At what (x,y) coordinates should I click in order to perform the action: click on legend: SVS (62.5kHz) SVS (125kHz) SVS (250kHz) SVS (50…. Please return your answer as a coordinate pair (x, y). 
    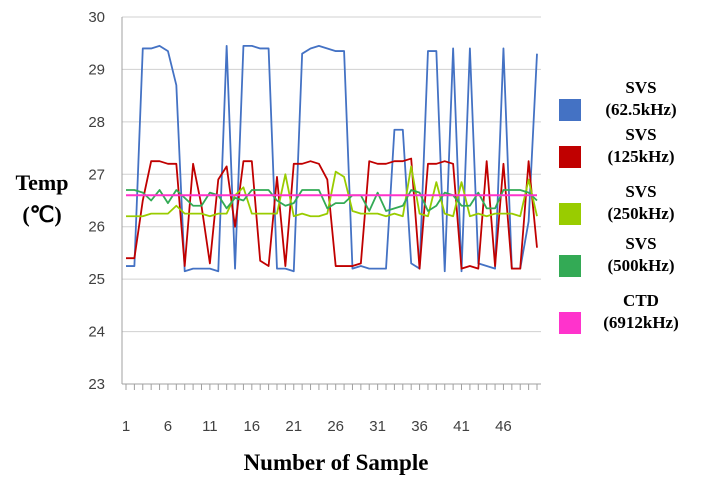
    Looking at the image, I should click on (619, 206).